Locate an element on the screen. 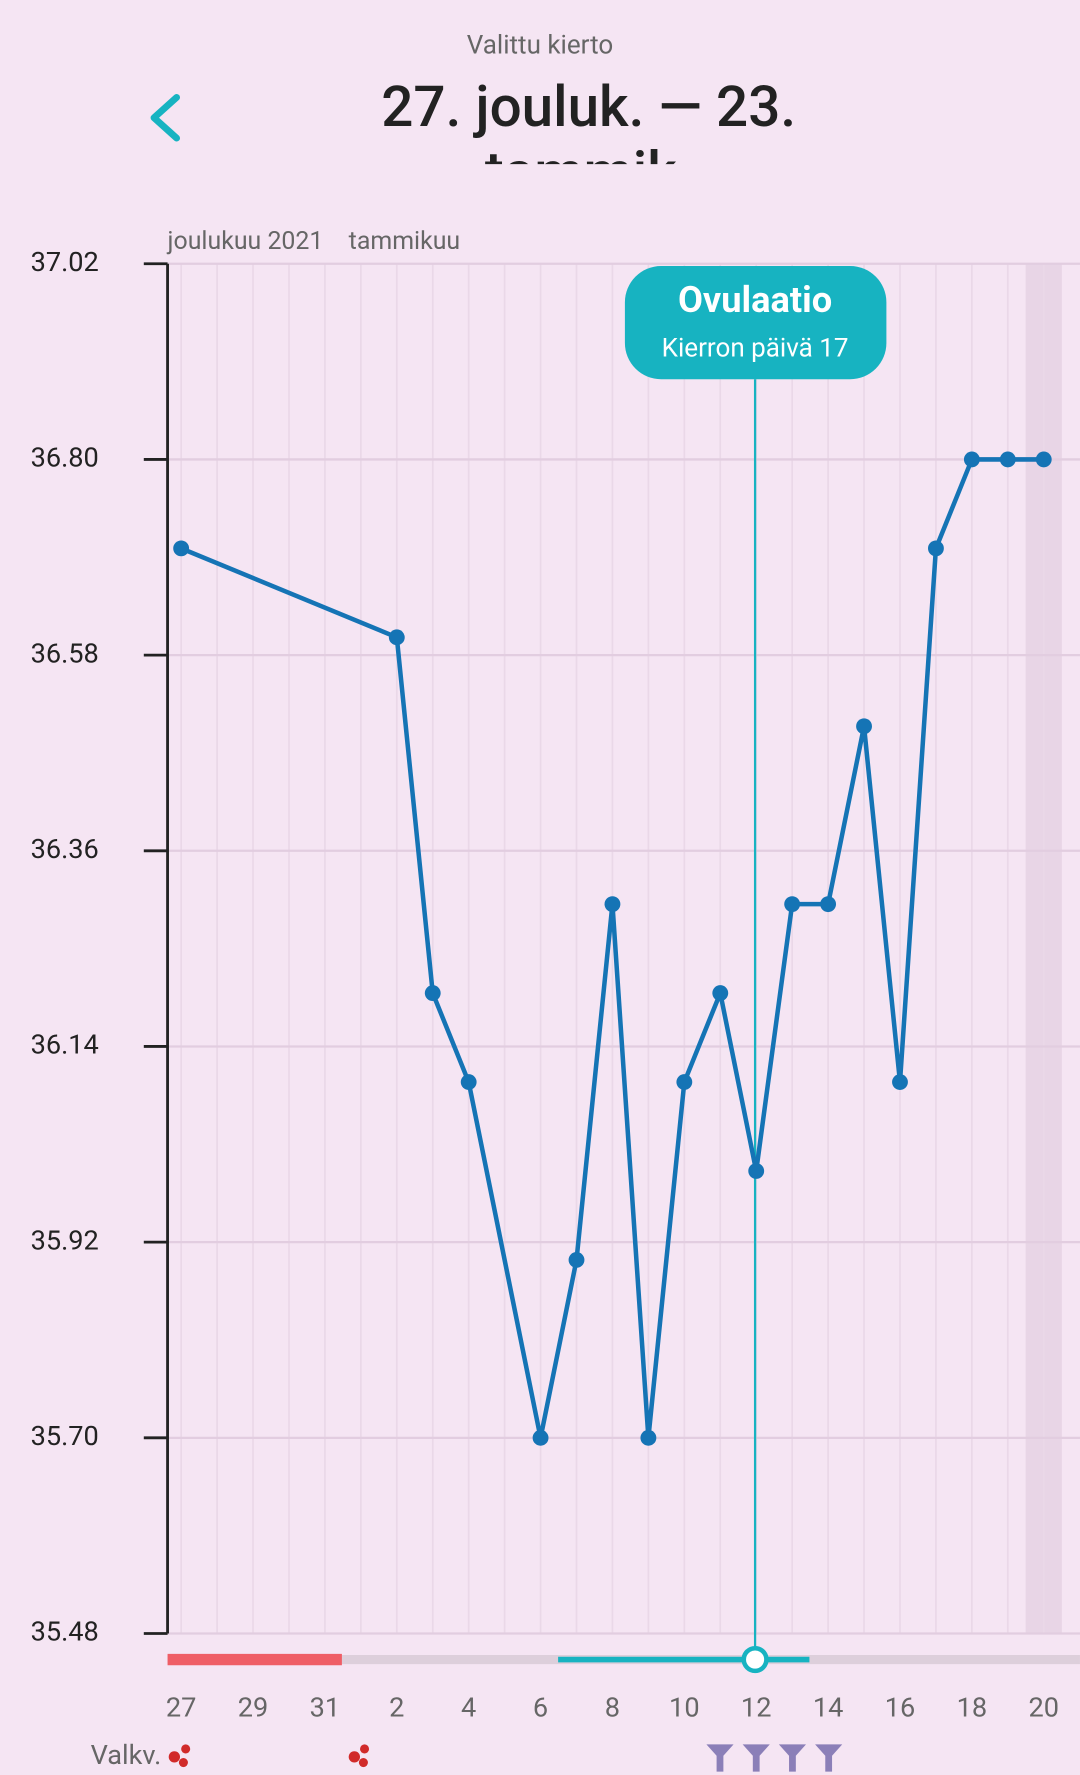 Image resolution: width=1080 pixels, height=1775 pixels. month-label: joulukuu 2021 is located at coordinates (245, 241).